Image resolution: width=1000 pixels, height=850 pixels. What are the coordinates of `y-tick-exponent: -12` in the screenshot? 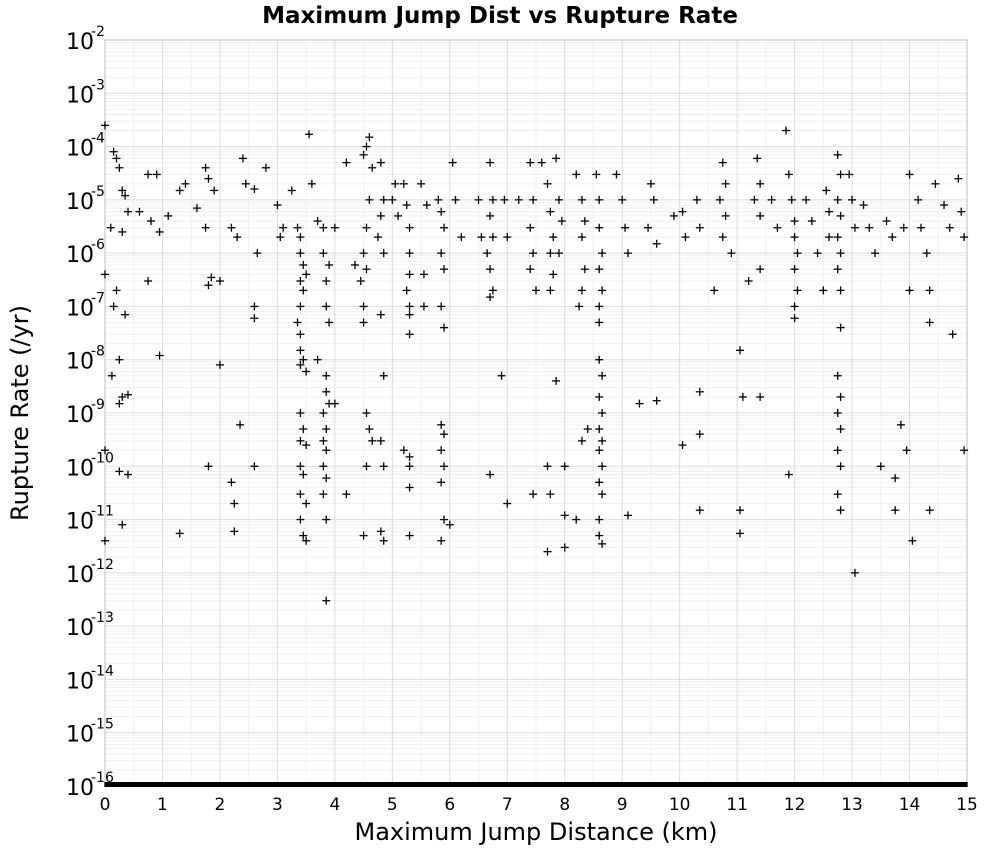 It's located at (102, 565).